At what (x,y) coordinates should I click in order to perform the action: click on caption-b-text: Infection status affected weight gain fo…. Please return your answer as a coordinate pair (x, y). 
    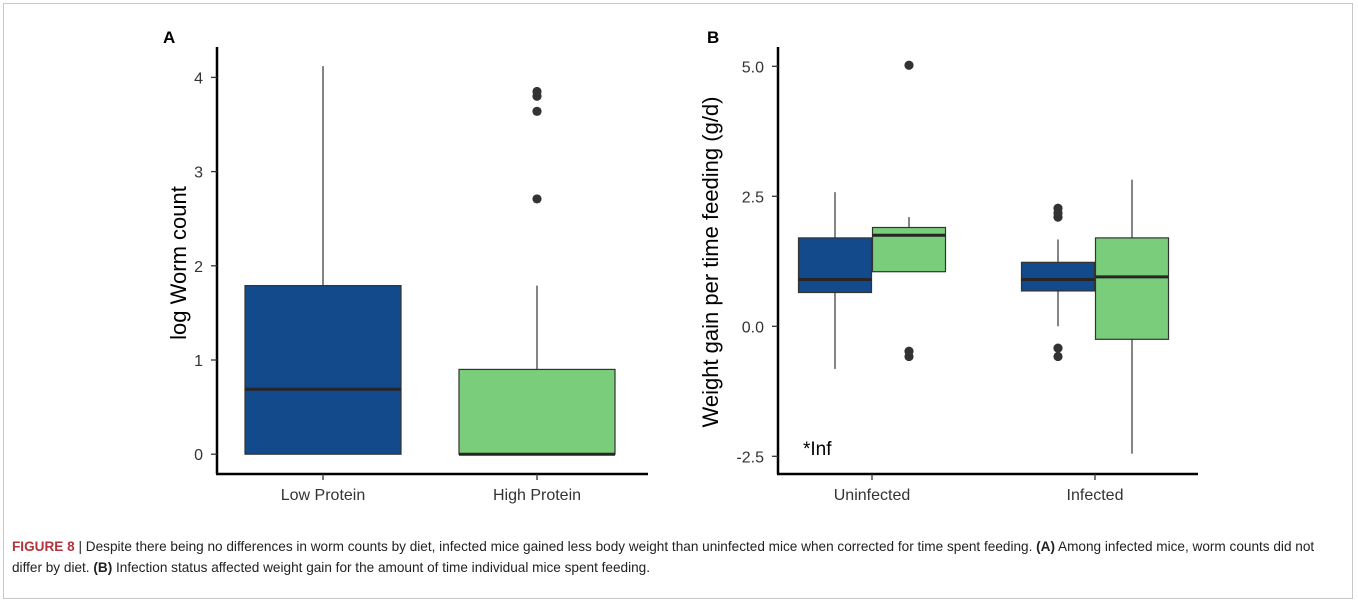
    Looking at the image, I should click on (381, 567).